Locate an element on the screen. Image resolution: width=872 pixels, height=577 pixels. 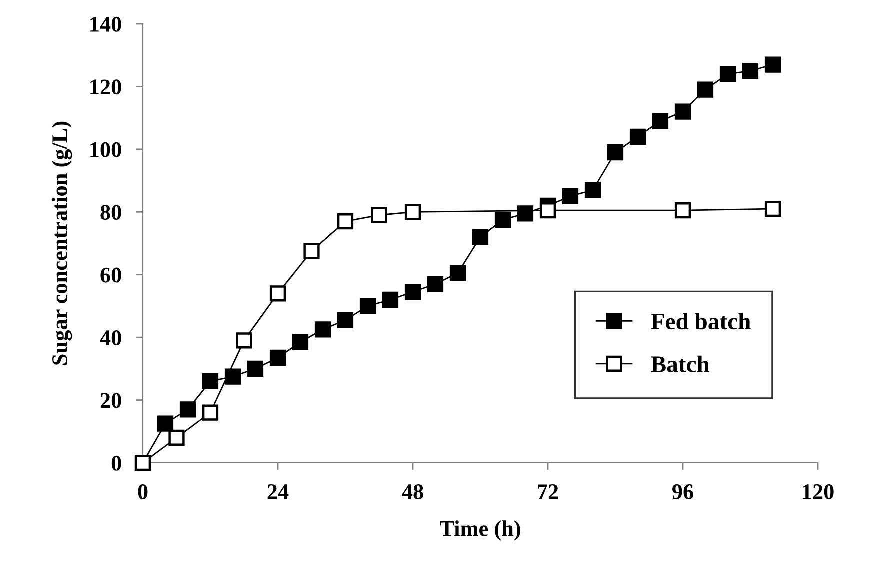
y-tick-label: 60 is located at coordinates (111, 275).